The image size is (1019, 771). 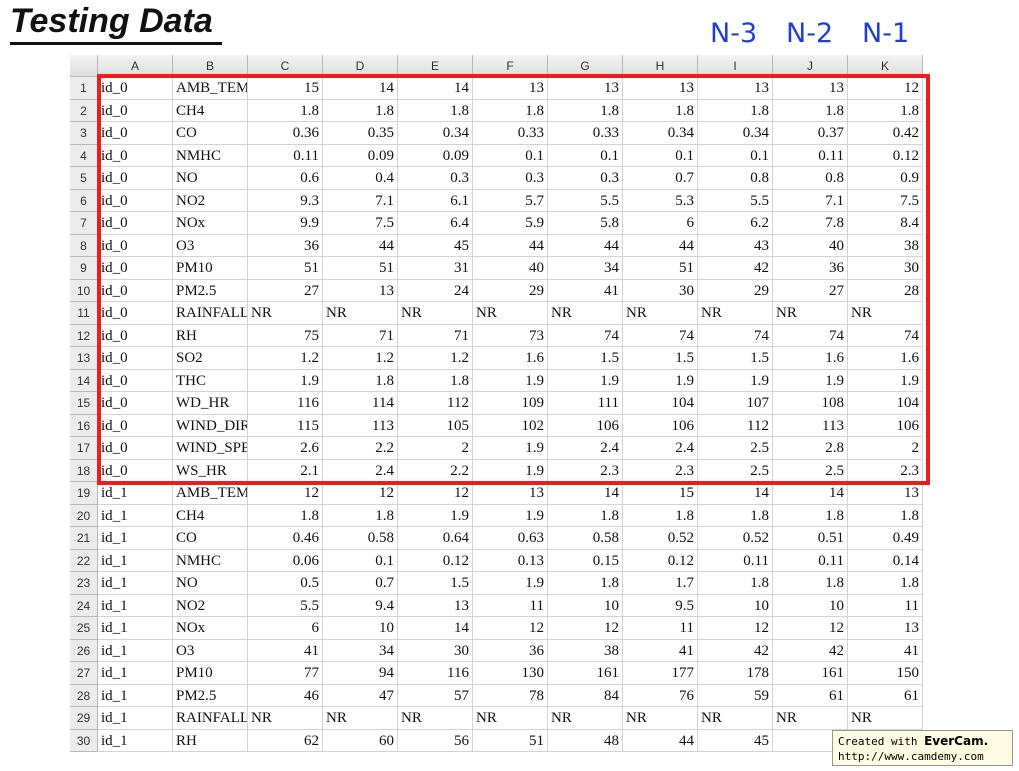 I want to click on cell: 78, so click(x=510, y=695).